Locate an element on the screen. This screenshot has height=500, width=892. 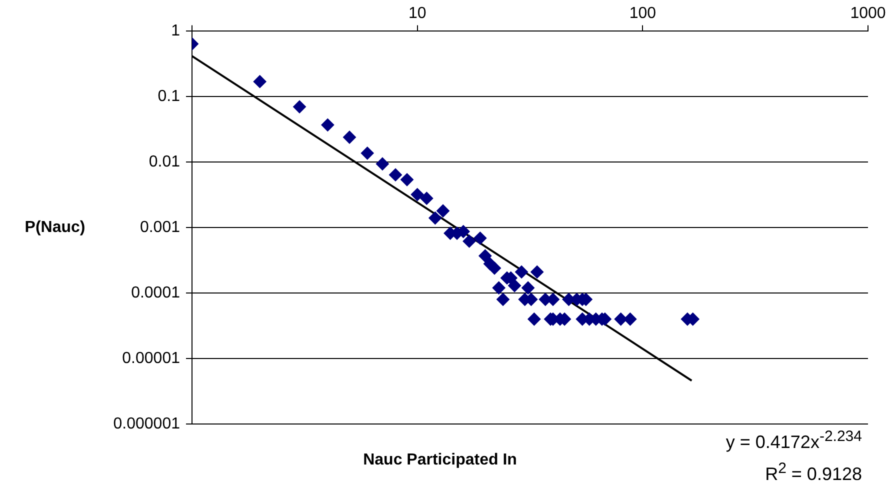
y-axis-title: P(Nauc) is located at coordinates (55, 227).